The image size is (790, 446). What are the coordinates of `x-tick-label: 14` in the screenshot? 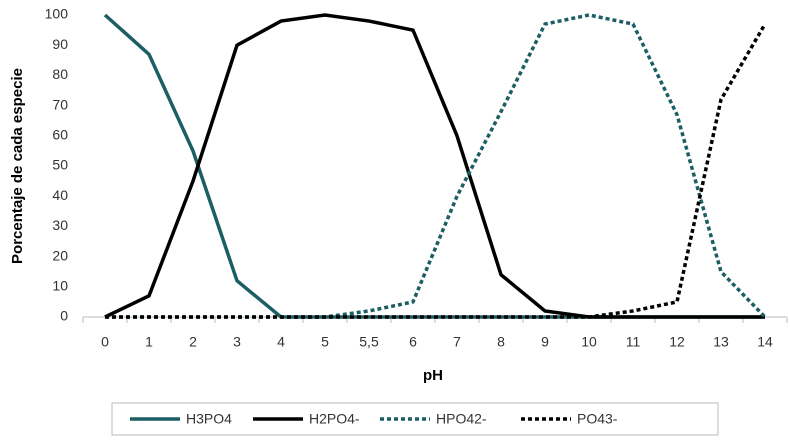 It's located at (765, 342).